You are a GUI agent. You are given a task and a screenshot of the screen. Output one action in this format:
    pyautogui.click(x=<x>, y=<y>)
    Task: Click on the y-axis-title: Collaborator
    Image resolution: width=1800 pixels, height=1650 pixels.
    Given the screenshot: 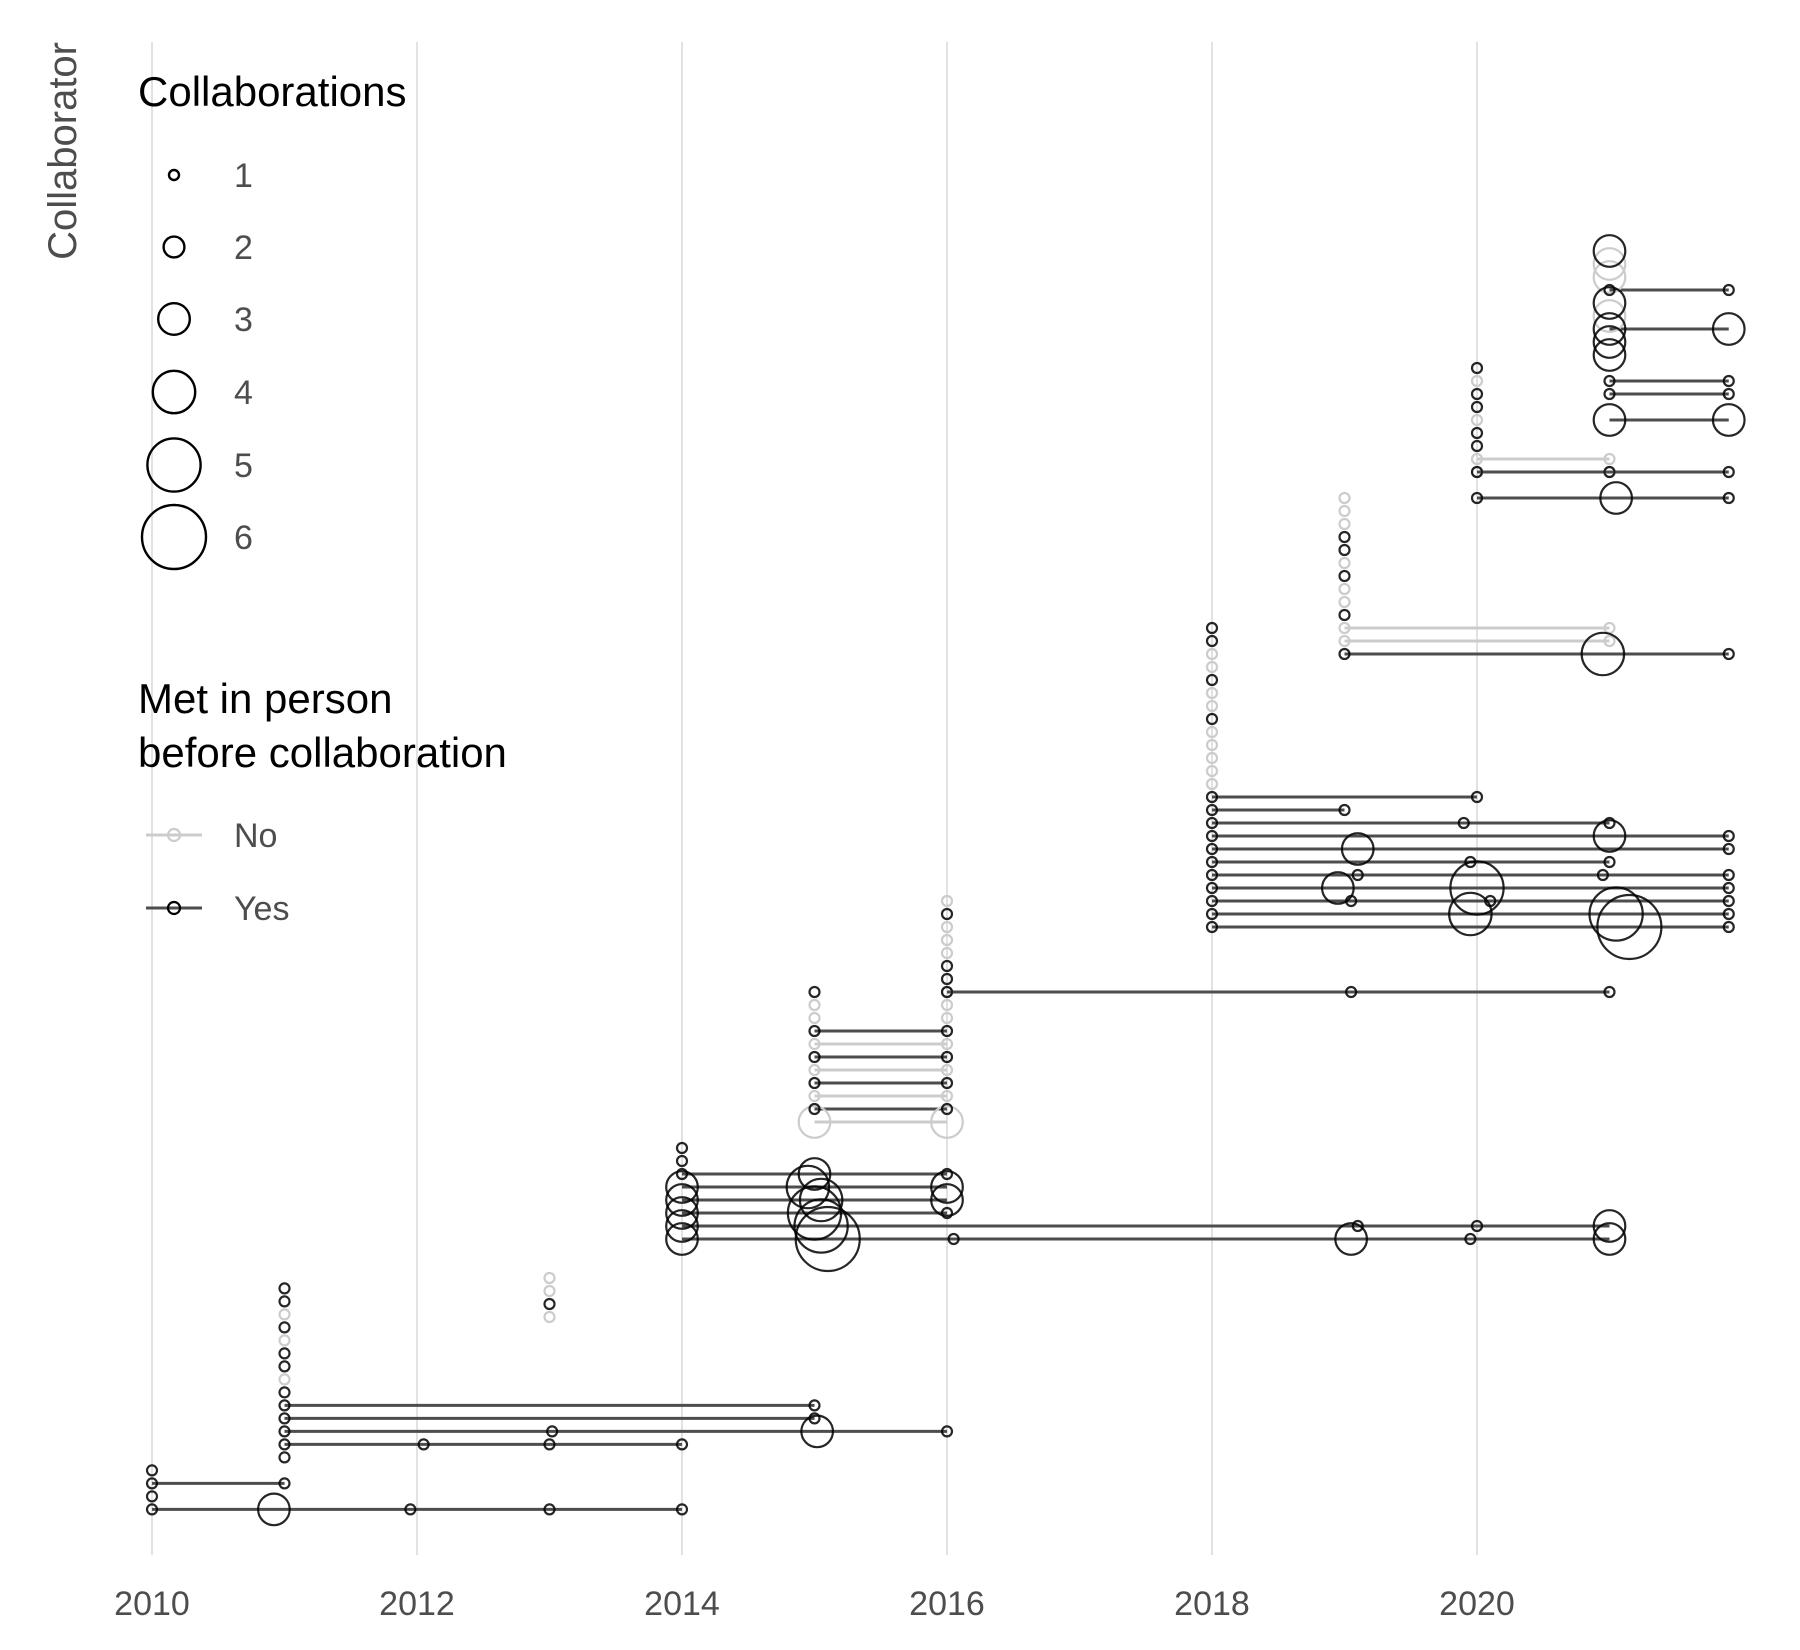 What is the action you would take?
    pyautogui.click(x=63, y=151)
    